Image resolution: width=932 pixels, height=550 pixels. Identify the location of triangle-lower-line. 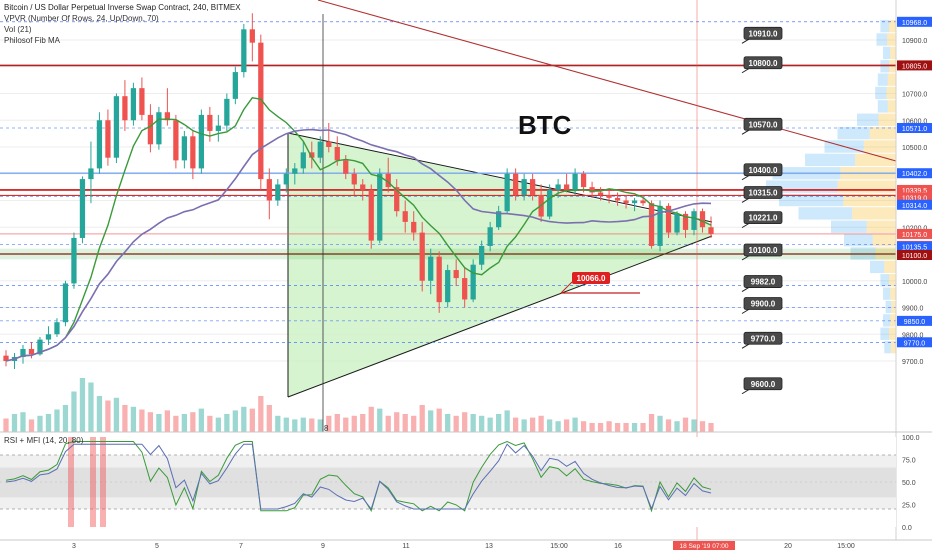
(500, 316).